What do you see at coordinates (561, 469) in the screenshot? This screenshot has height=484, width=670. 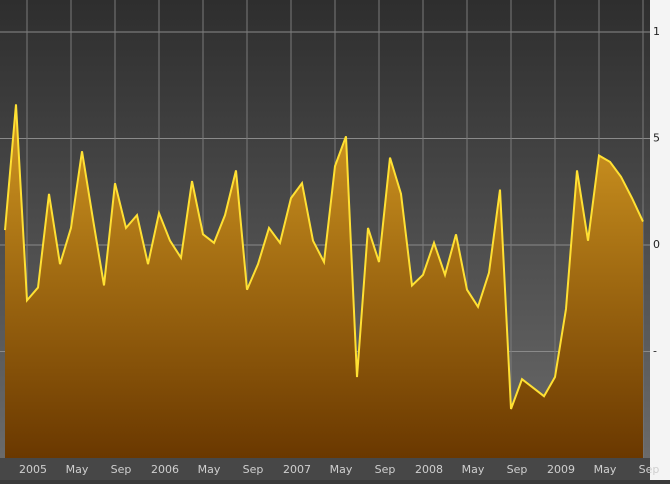 I see `x-tick-label: 2009` at bounding box center [561, 469].